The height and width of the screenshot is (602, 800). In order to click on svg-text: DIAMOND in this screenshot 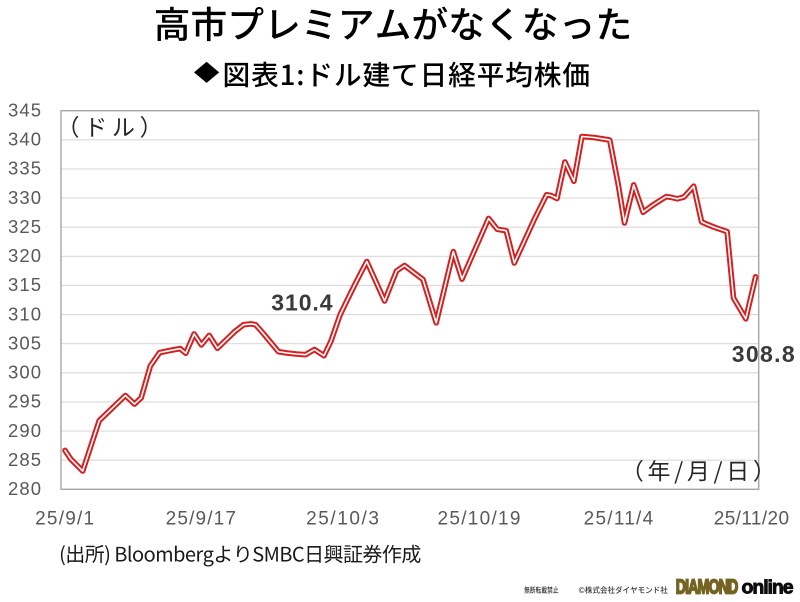, I will do `click(707, 586)`.